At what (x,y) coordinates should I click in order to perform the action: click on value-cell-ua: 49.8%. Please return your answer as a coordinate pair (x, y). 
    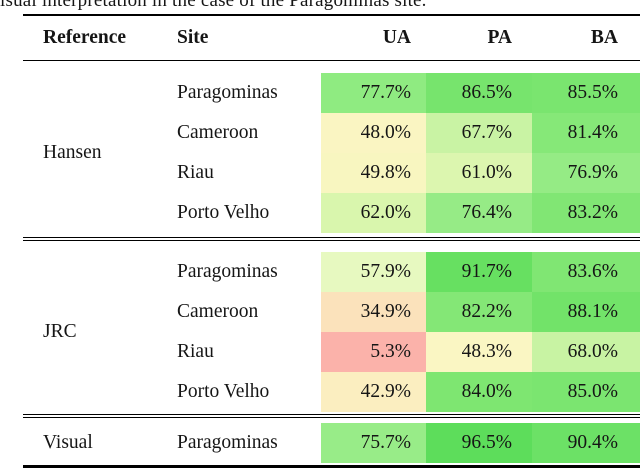
    Looking at the image, I should click on (373, 172).